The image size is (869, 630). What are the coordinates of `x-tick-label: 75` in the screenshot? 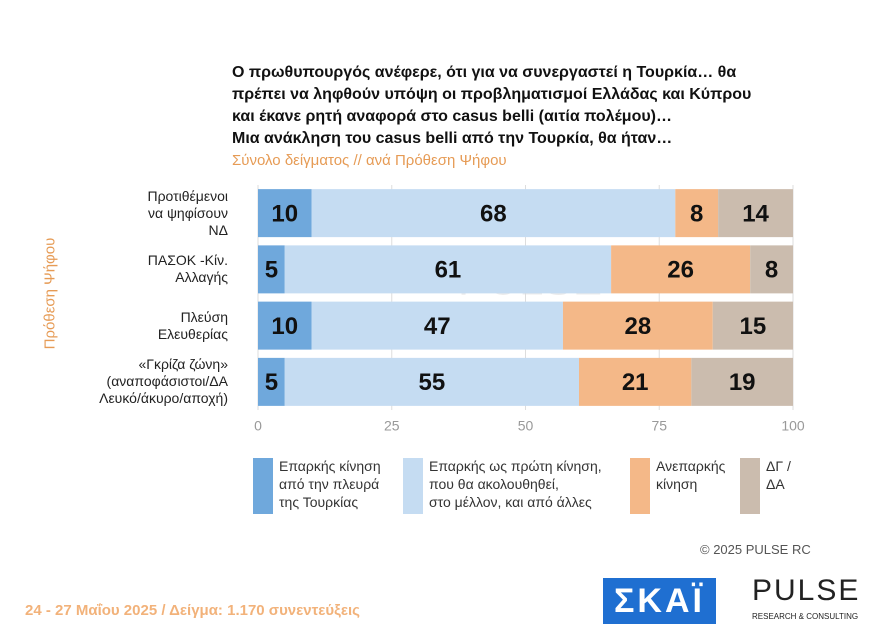 It's located at (659, 426).